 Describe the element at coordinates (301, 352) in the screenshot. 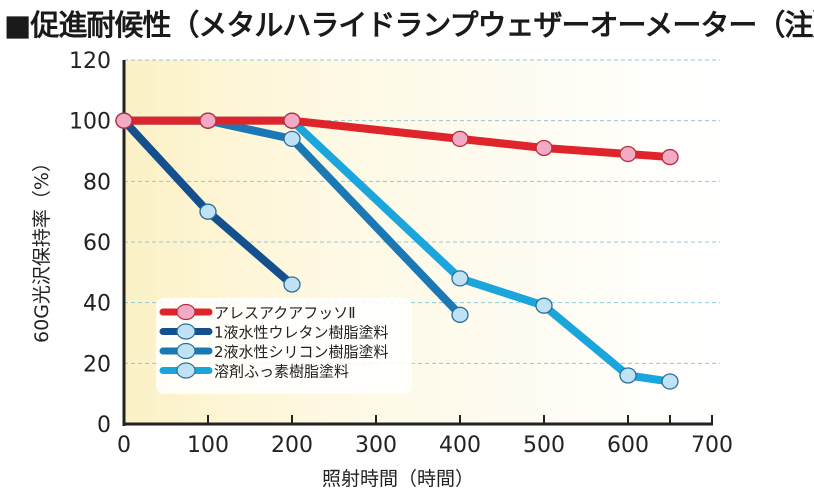

I see `legend-label: 2液水性シリコン樹脂塗料` at that location.